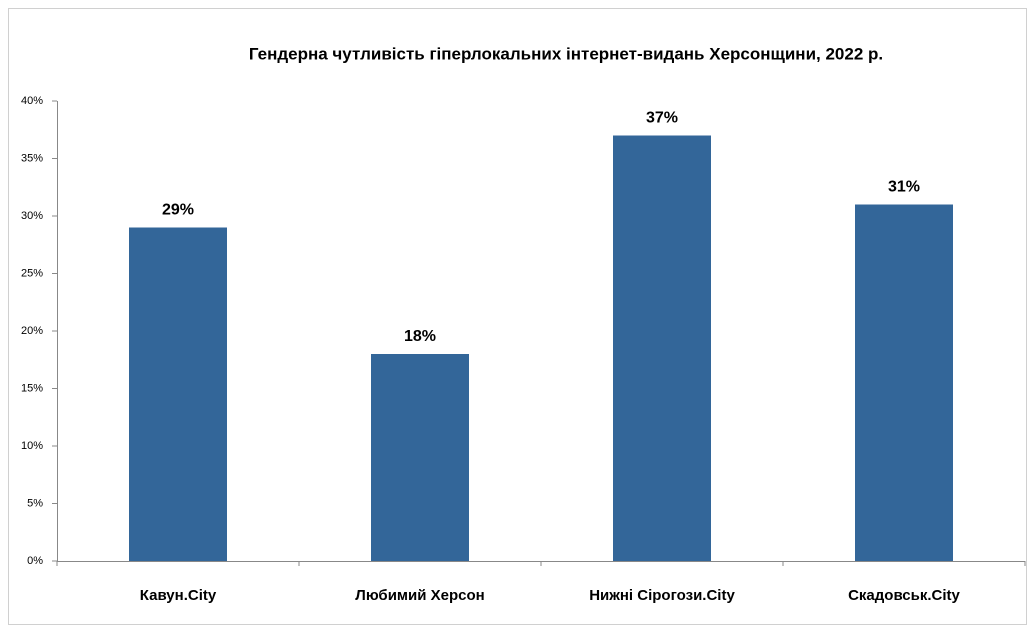 This screenshot has width=1034, height=634. What do you see at coordinates (419, 595) in the screenshot?
I see `x-tick-label: Любимий Херсон` at bounding box center [419, 595].